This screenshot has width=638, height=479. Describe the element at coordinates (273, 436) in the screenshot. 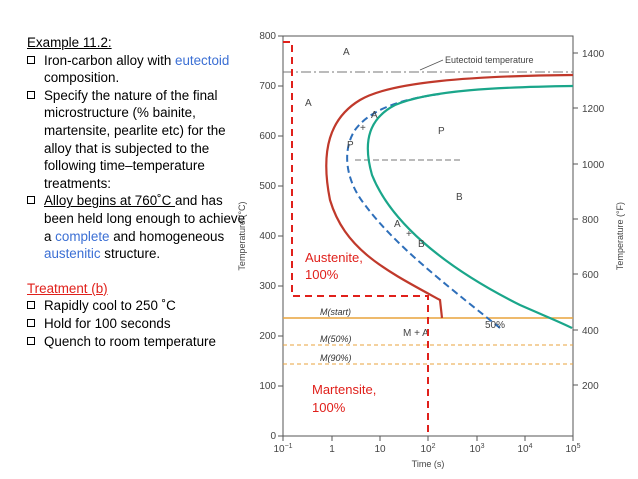

I see `y-left-tick-label: 0` at that location.